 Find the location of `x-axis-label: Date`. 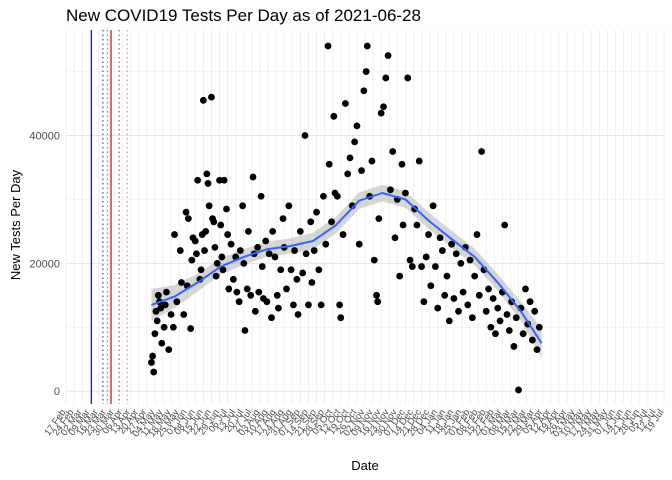

x-axis-label: Date is located at coordinates (364, 465).